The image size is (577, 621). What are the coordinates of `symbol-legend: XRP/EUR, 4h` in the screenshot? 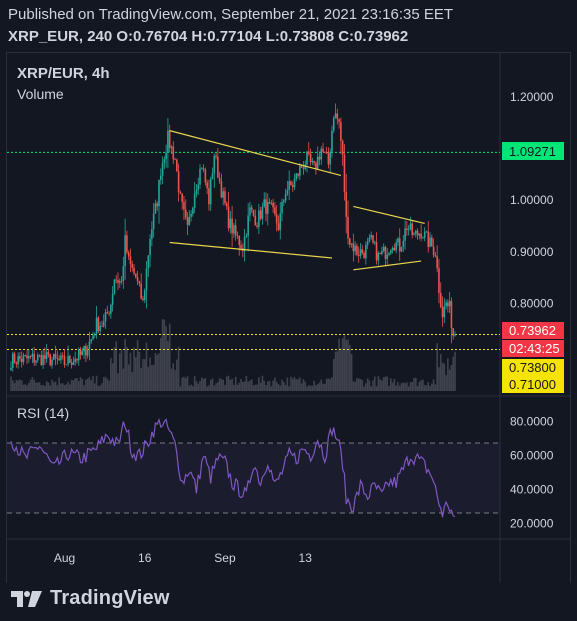 It's located at (63, 73).